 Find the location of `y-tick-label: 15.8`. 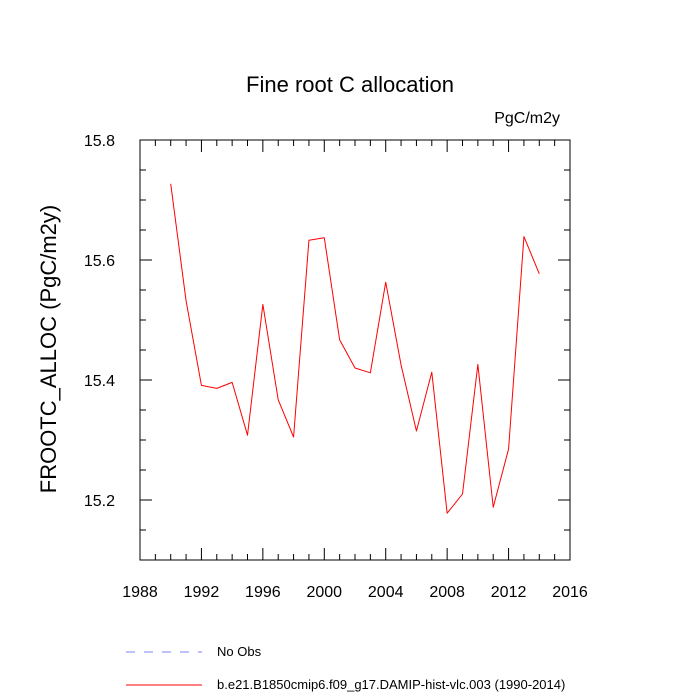

y-tick-label: 15.8 is located at coordinates (99, 141).